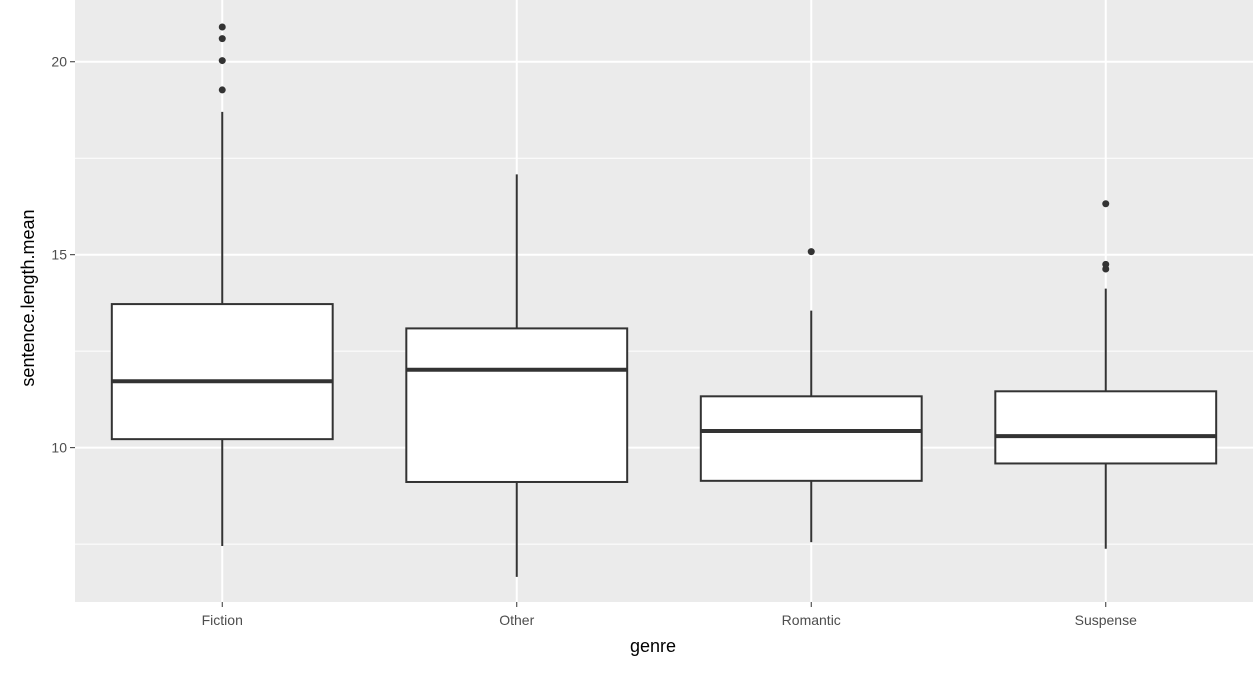 This screenshot has width=1253, height=674. I want to click on x-axis-title: genre, so click(653, 646).